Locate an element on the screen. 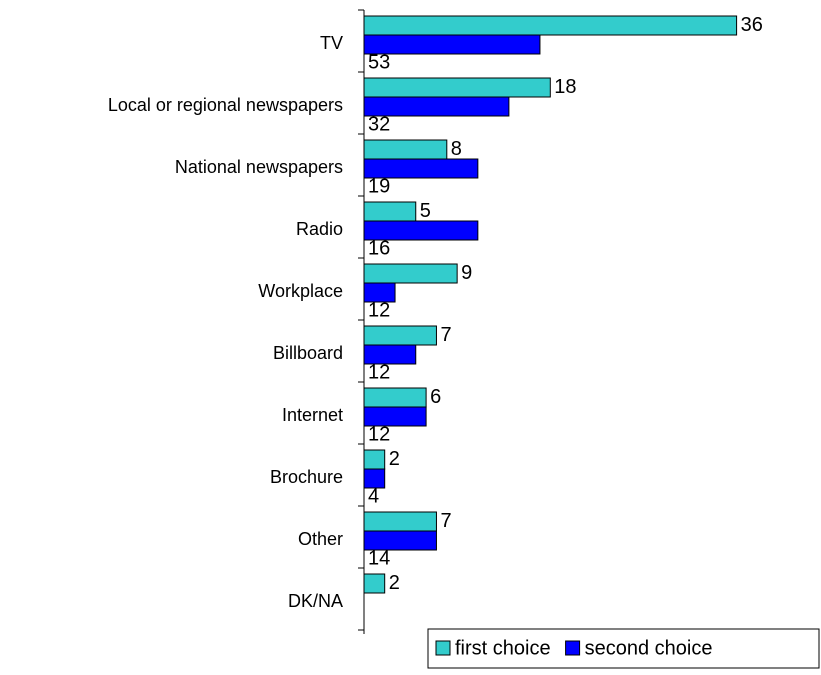 The height and width of the screenshot is (675, 821). category-label: Billboard is located at coordinates (308, 353).